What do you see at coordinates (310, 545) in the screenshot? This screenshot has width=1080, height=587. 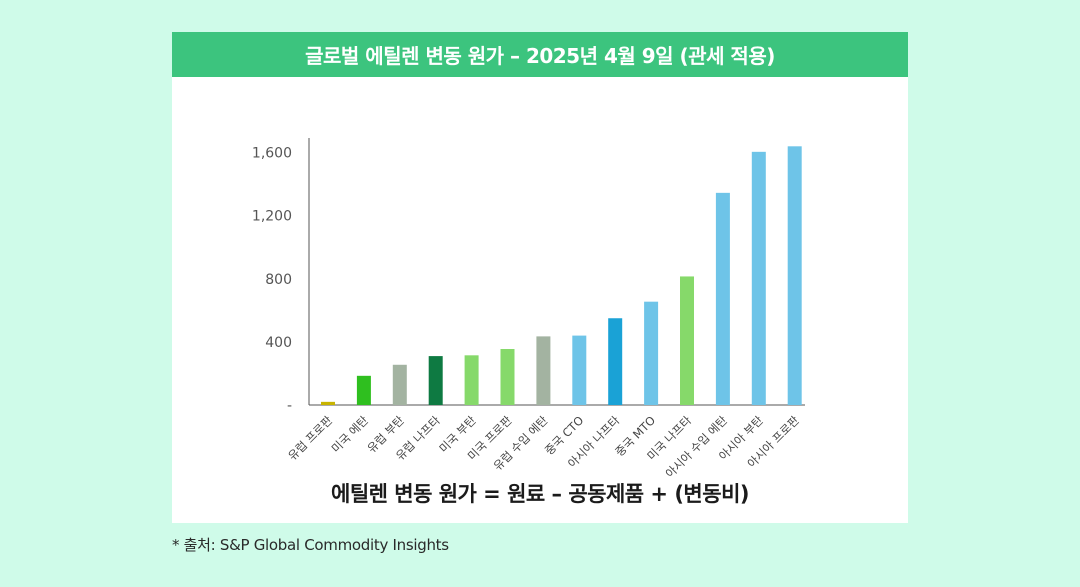 I see `source-note: * 출처: S&P Global Commodity Insights` at bounding box center [310, 545].